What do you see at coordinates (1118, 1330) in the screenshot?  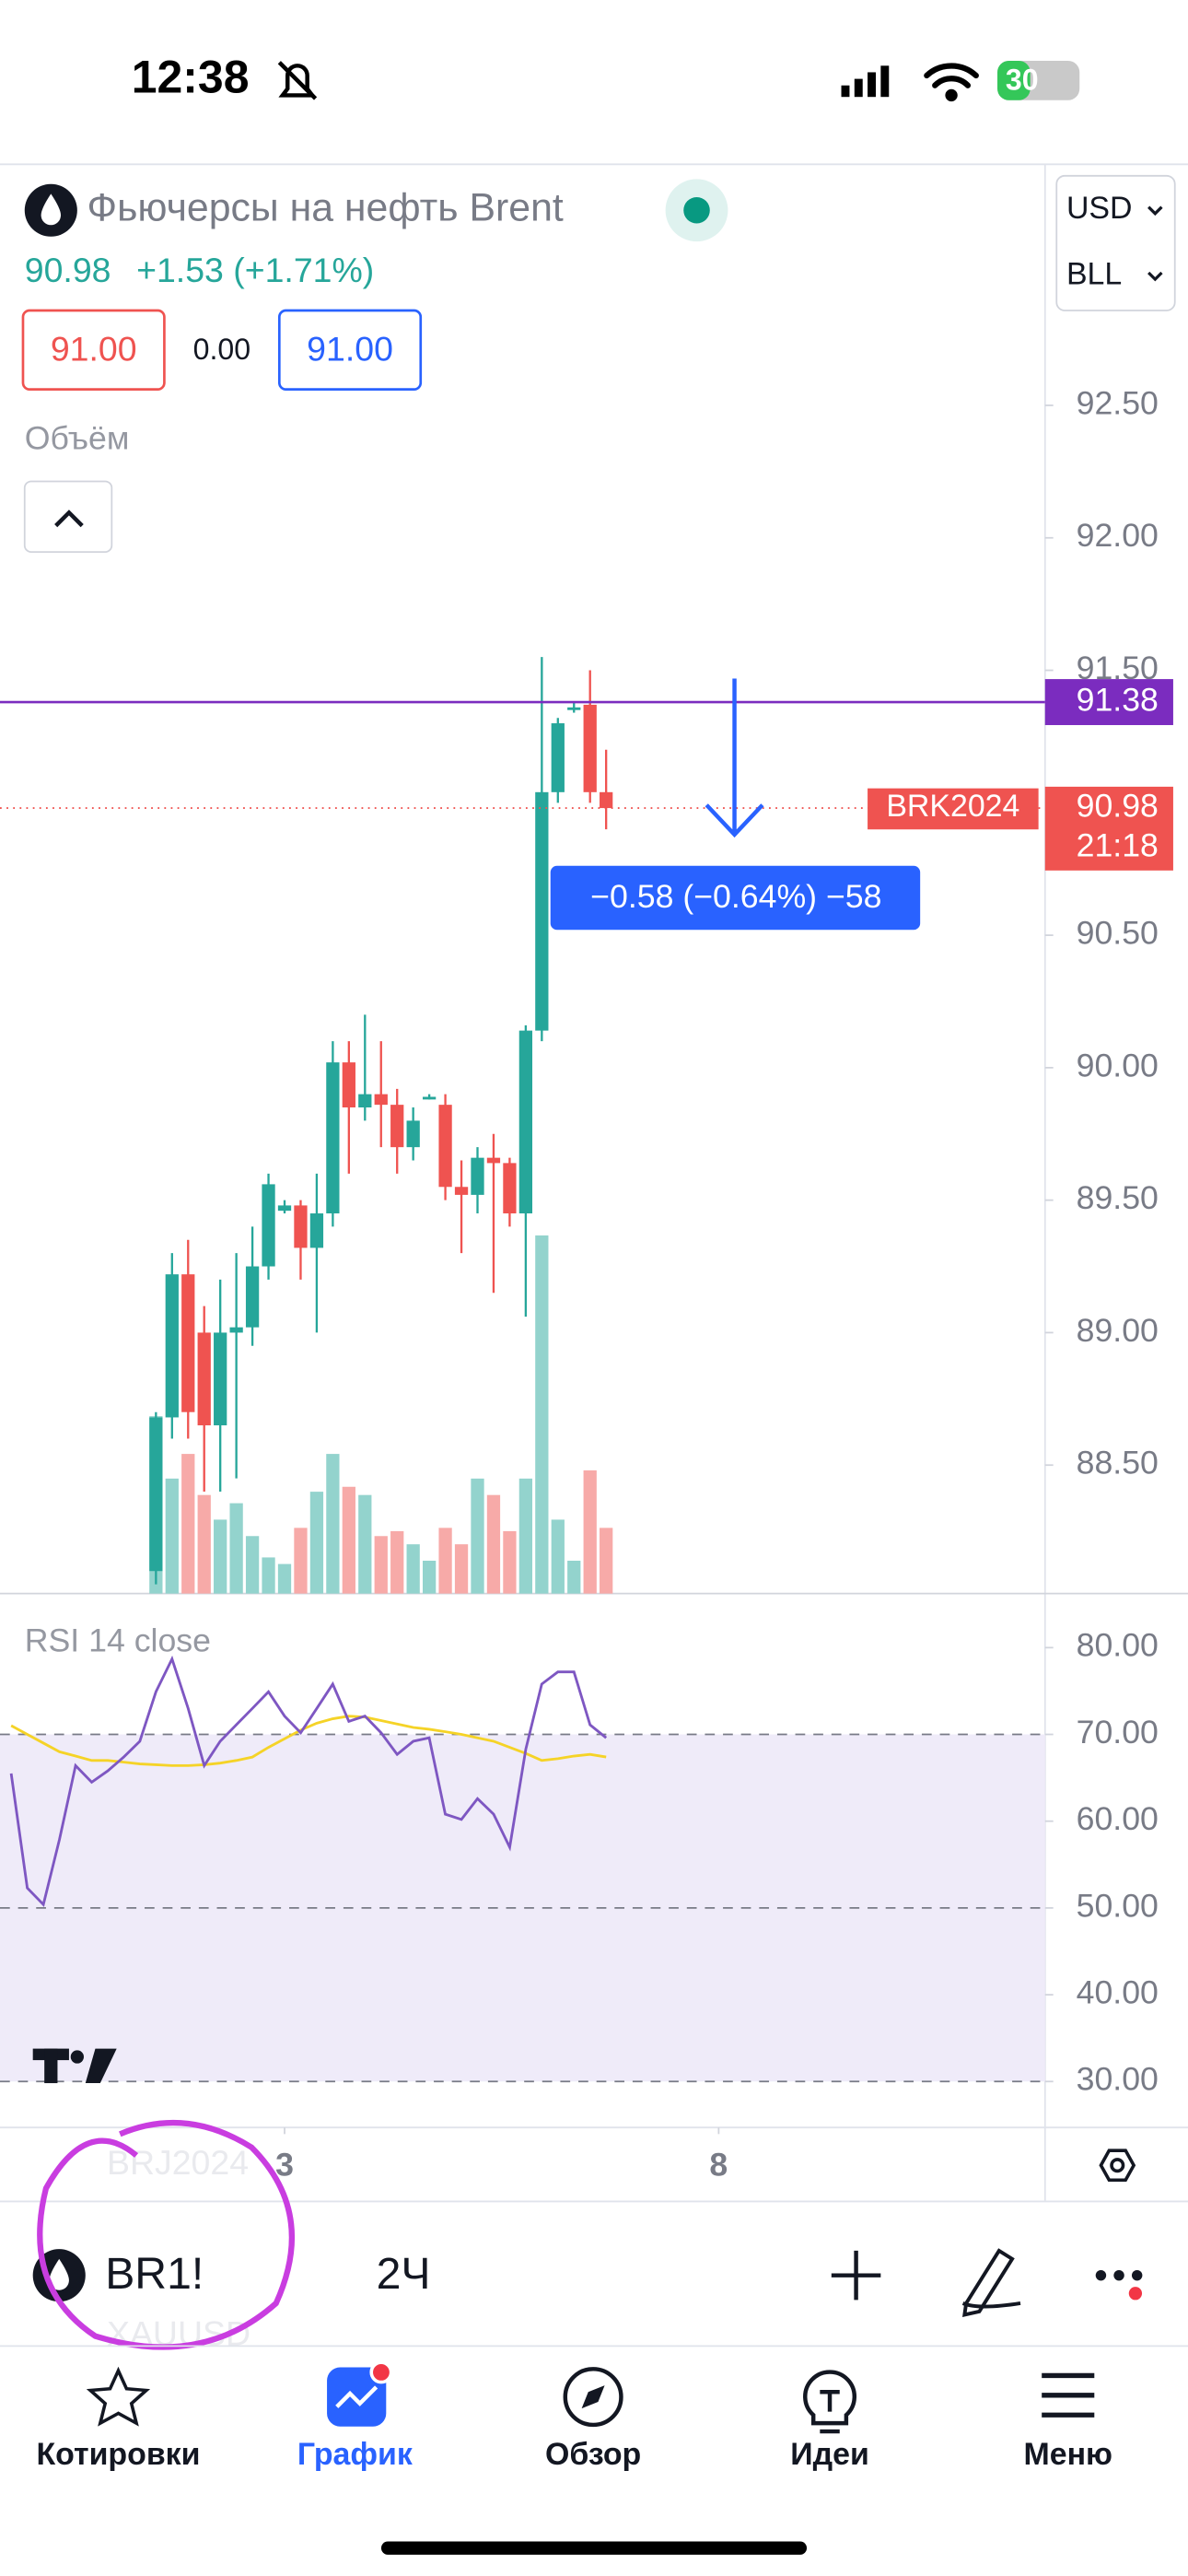 I see `y-tick-label: 89.00` at bounding box center [1118, 1330].